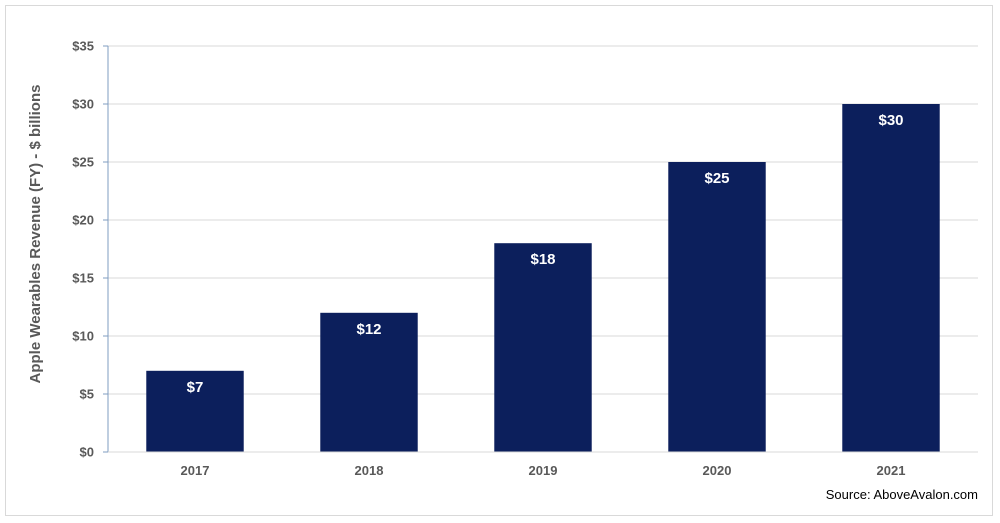 The height and width of the screenshot is (523, 1000). Describe the element at coordinates (195, 411) in the screenshot. I see `bar-2017` at that location.